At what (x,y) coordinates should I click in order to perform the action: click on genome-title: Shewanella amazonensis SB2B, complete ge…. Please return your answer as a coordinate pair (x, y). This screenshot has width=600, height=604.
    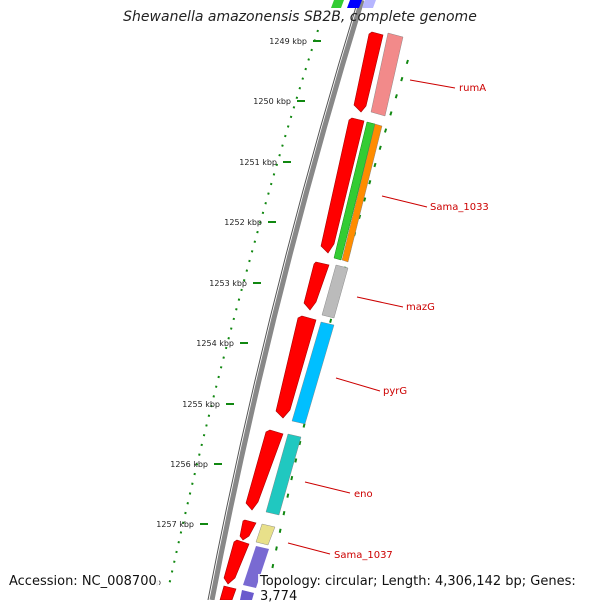
    Looking at the image, I should click on (300, 17).